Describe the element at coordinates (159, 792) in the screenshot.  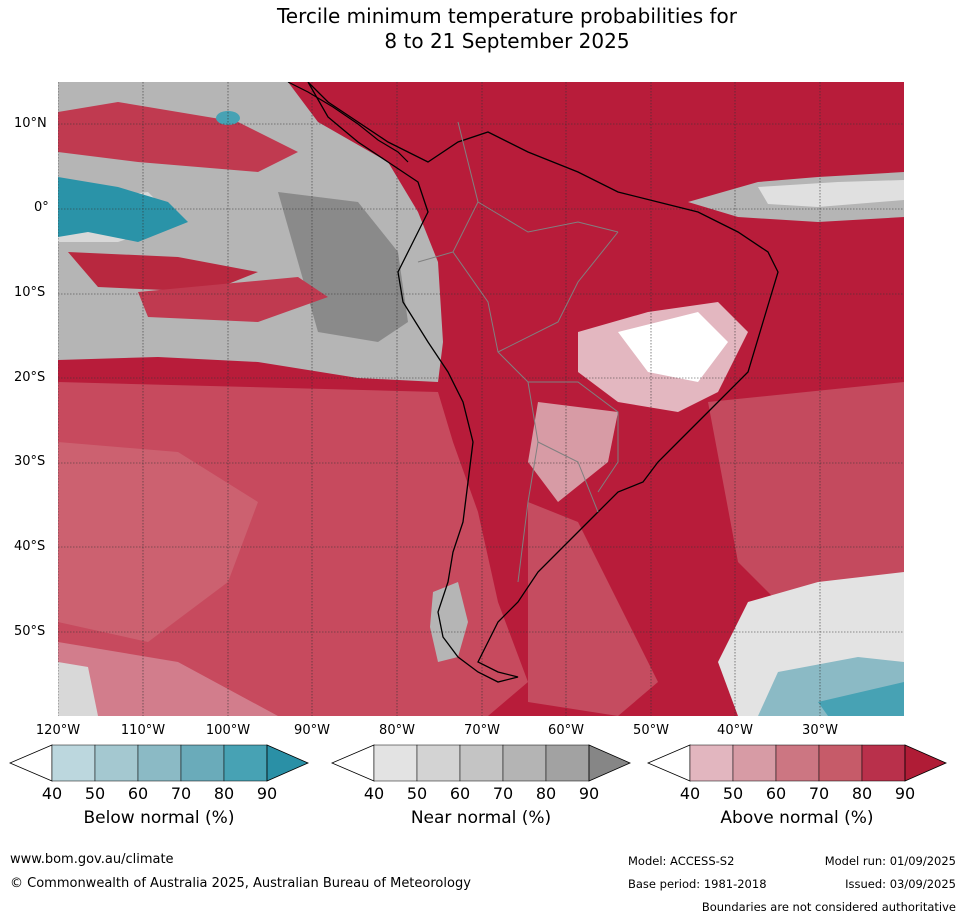
I see `colorbar-below-normal: 40 50 60 70 80 90 Below normal (%)` at that location.